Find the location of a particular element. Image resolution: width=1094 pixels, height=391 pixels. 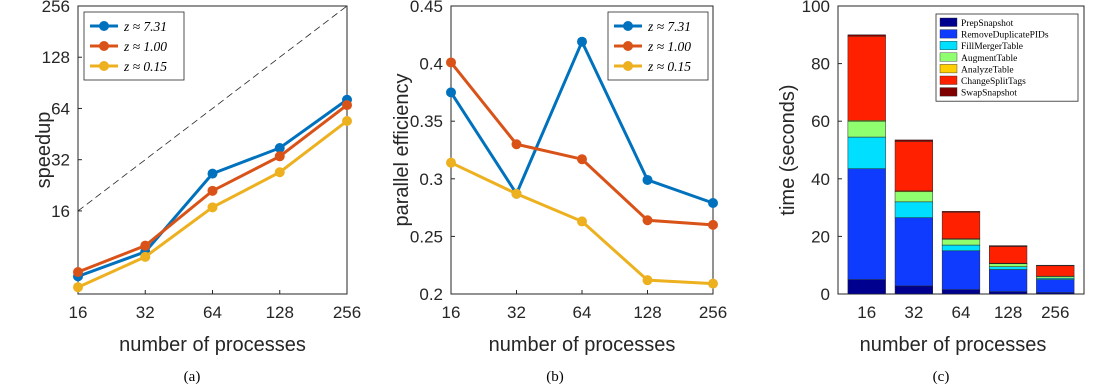

y-tick-label: 0.45 is located at coordinates (426, 8).